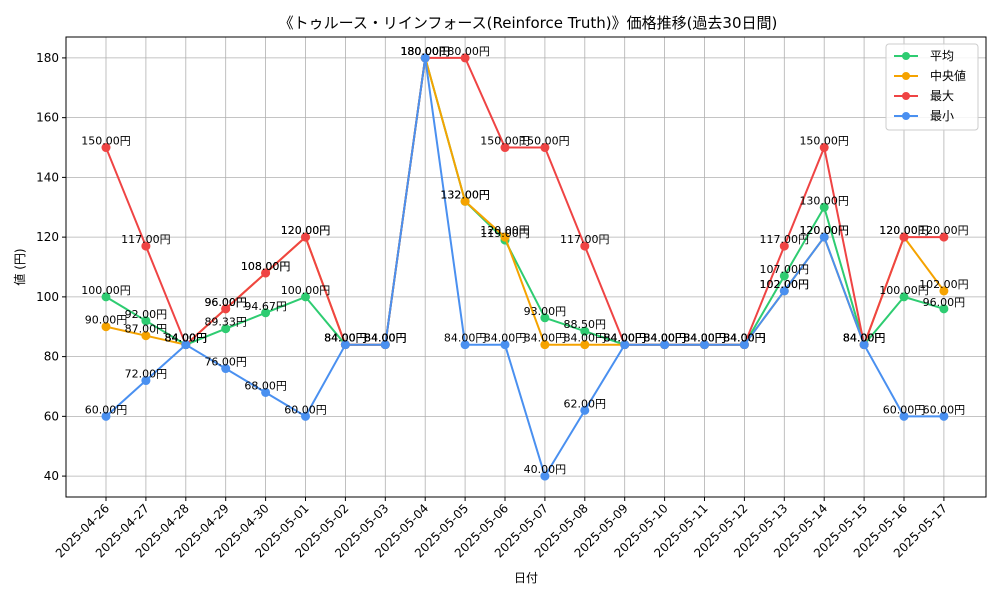  What do you see at coordinates (944, 284) in the screenshot?
I see `series-1-data-label: 102.00円` at bounding box center [944, 284].